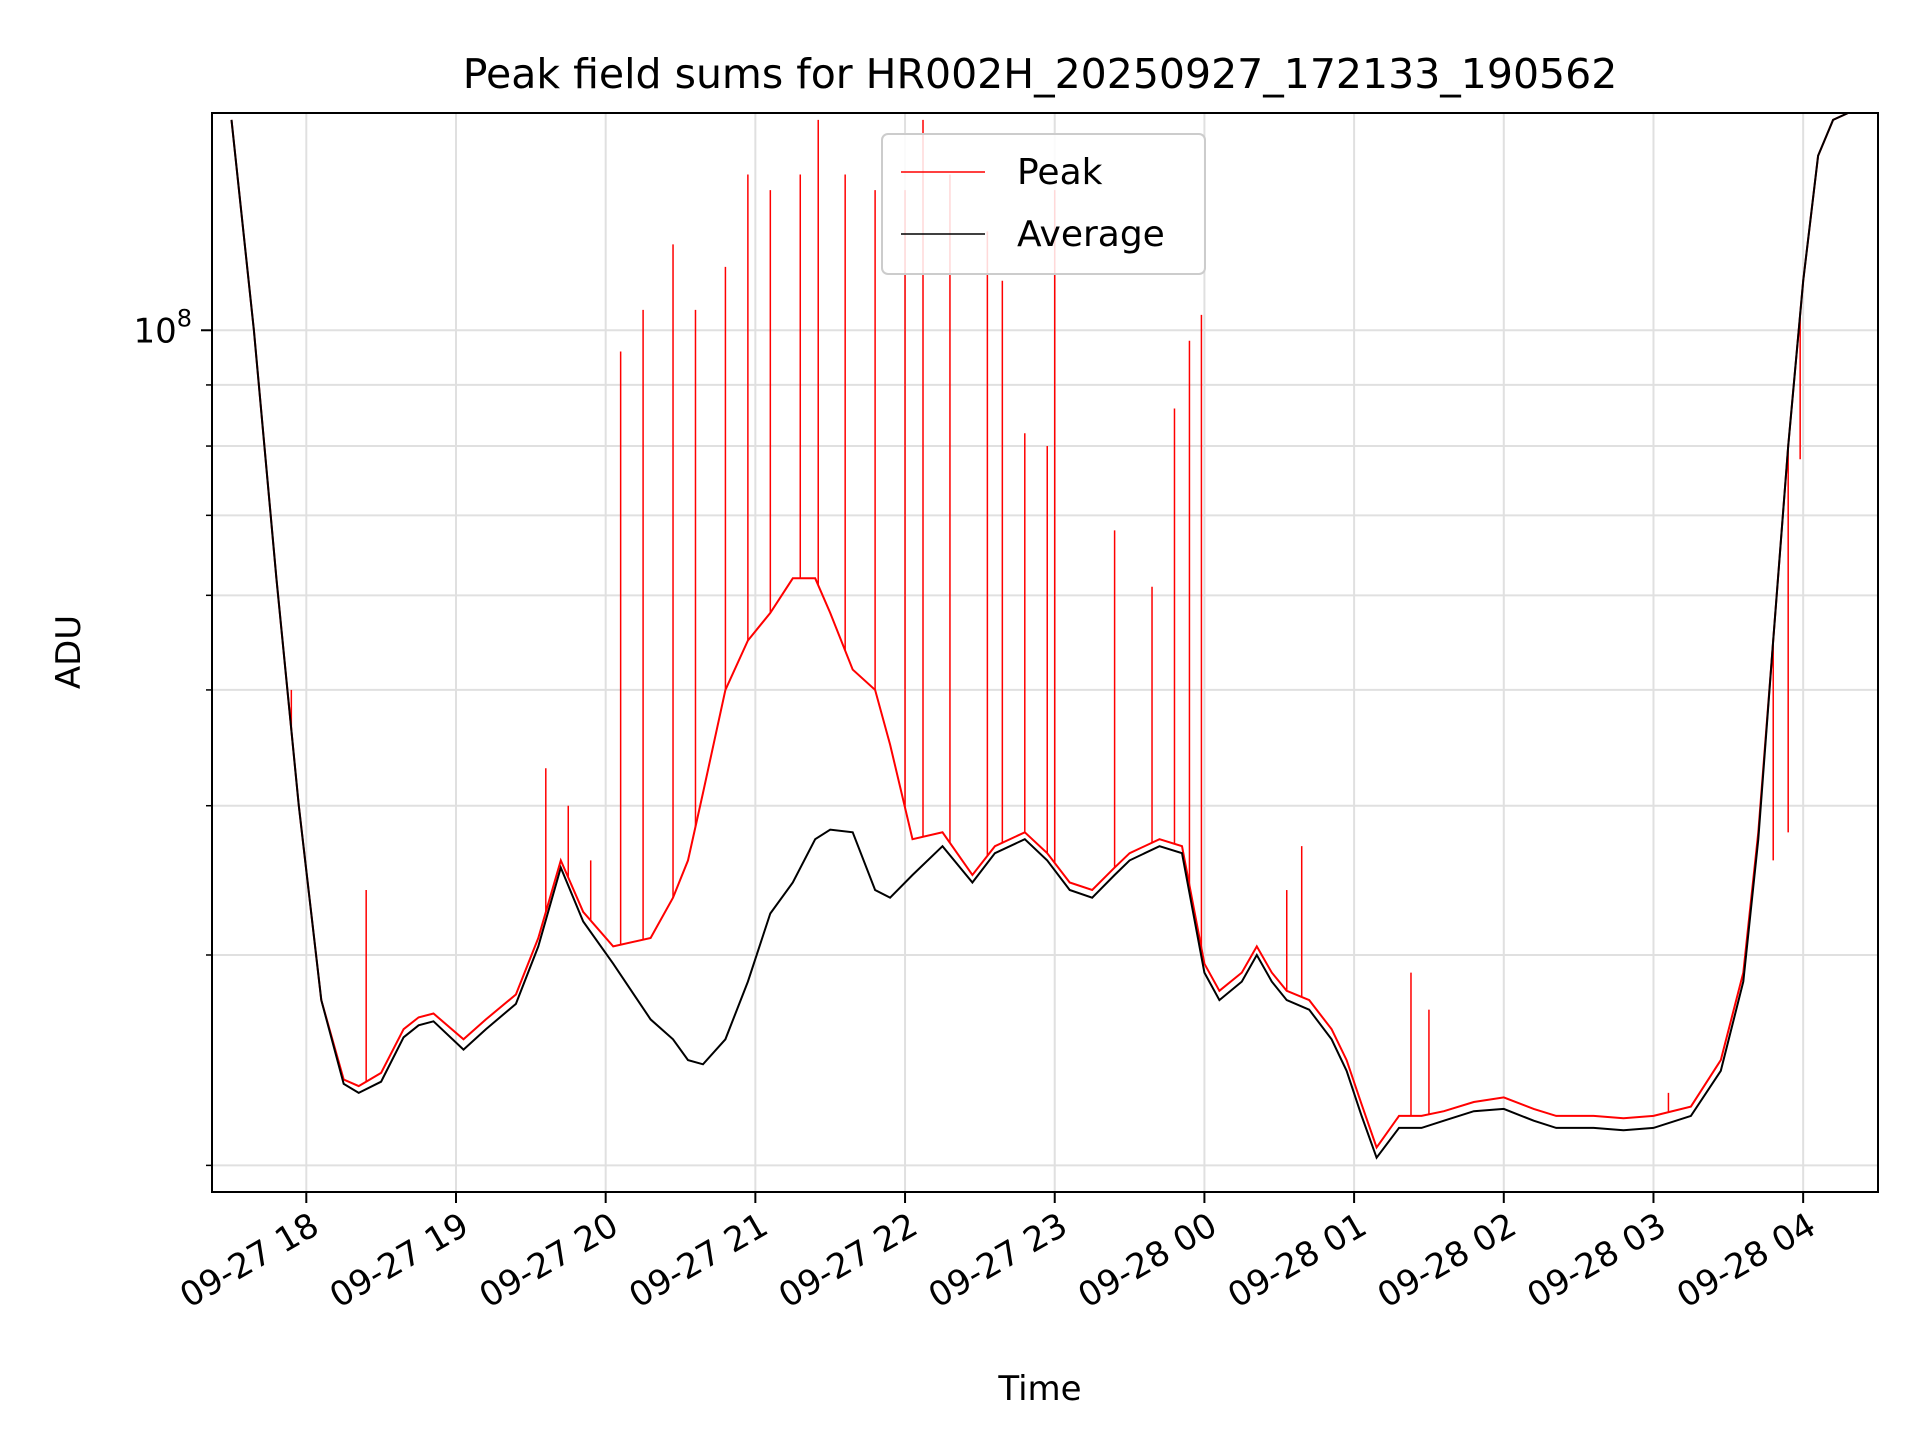 The width and height of the screenshot is (1920, 1440). Describe the element at coordinates (1039, 1389) in the screenshot. I see `x-axis-label: Time` at that location.